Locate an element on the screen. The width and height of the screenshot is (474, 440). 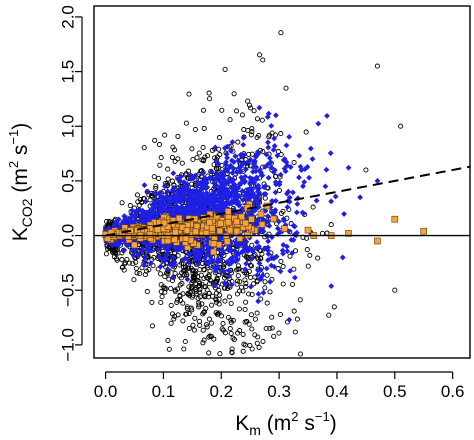
y-tick-label: −1.0 is located at coordinates (68, 345).